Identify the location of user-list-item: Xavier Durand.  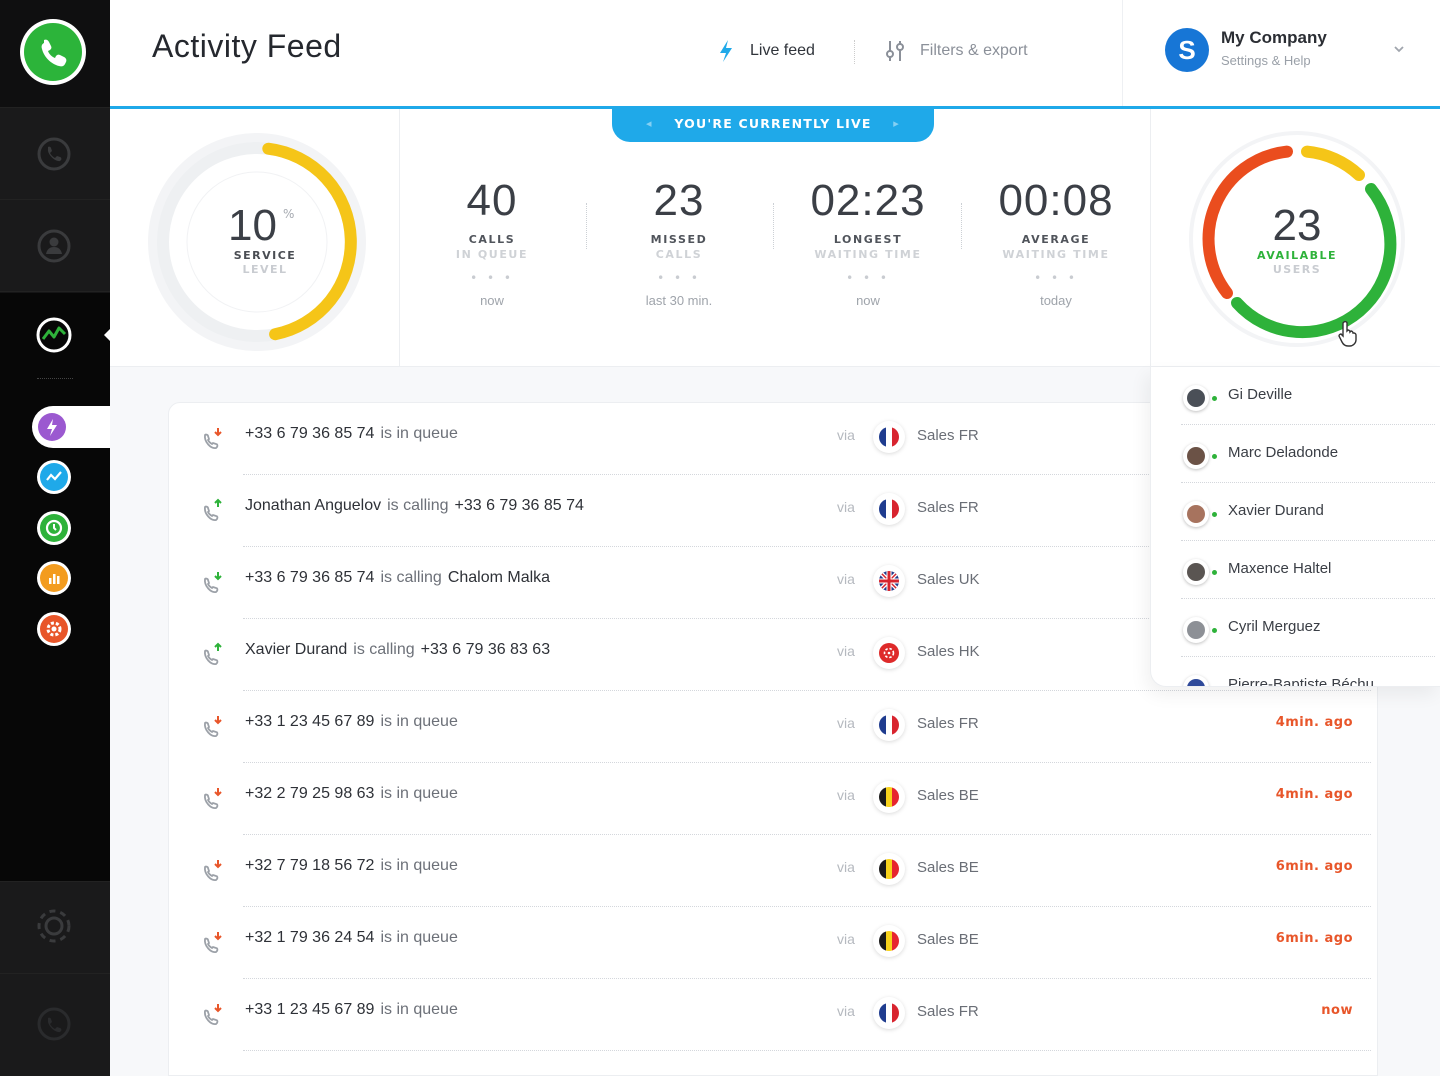
(1295, 512).